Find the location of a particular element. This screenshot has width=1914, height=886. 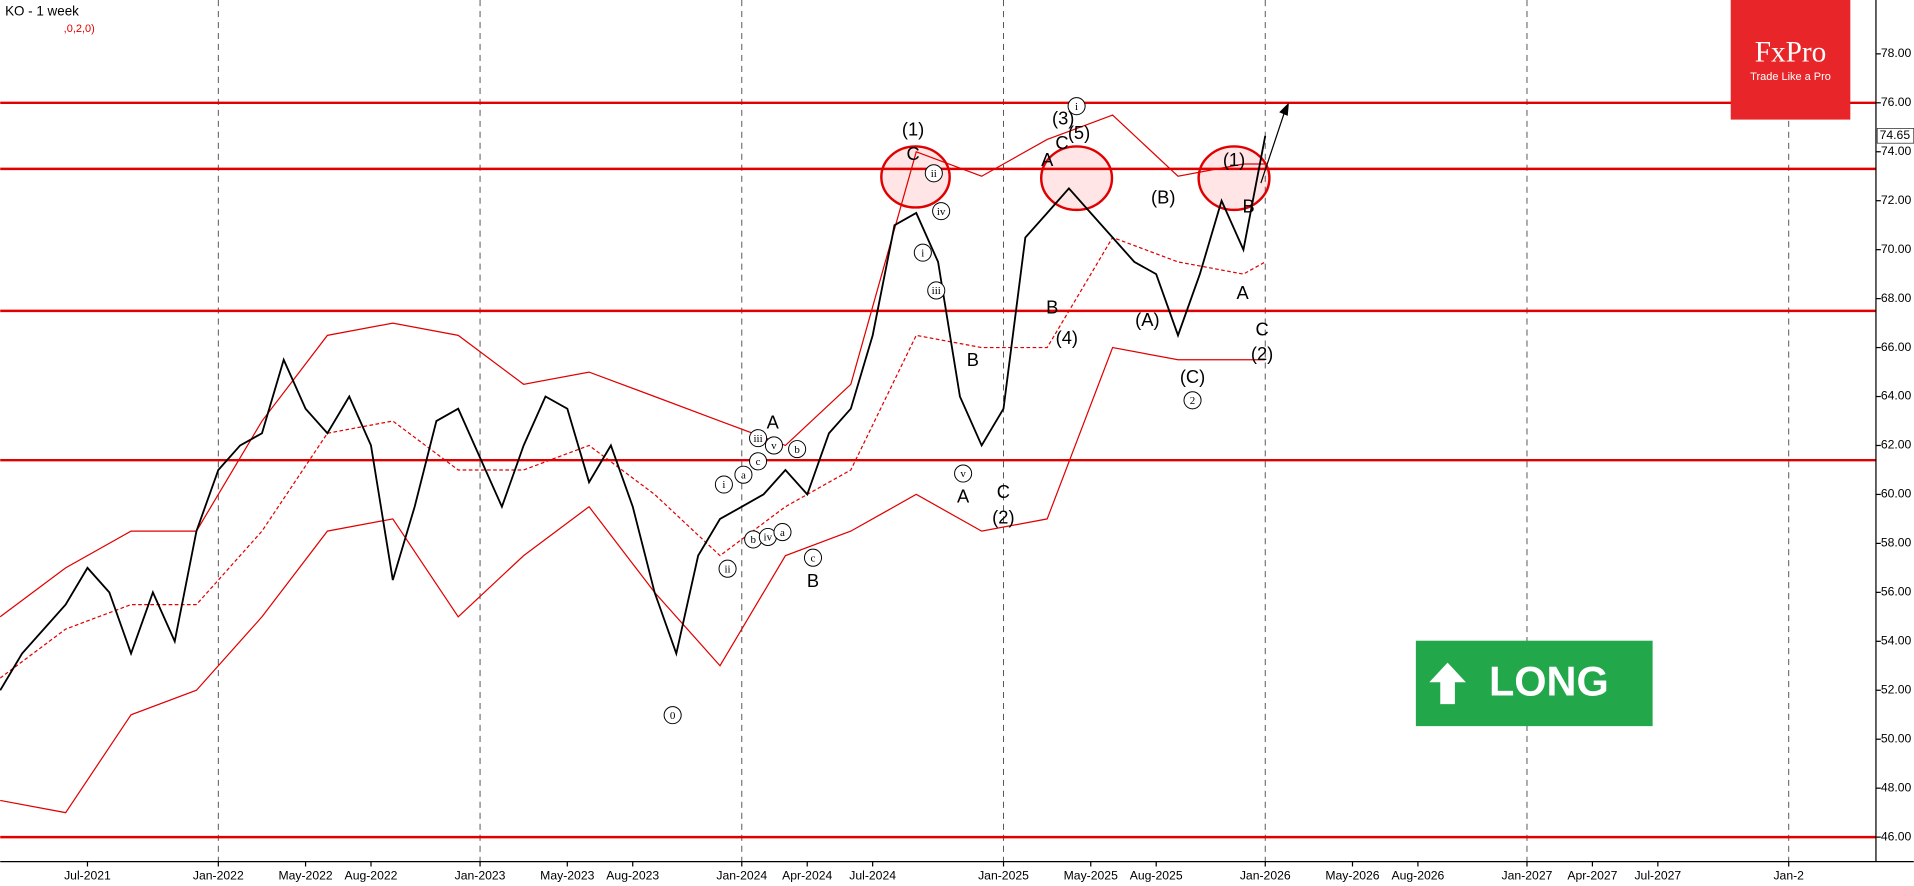

x-tick-label: Jan-2027 is located at coordinates (1527, 875).